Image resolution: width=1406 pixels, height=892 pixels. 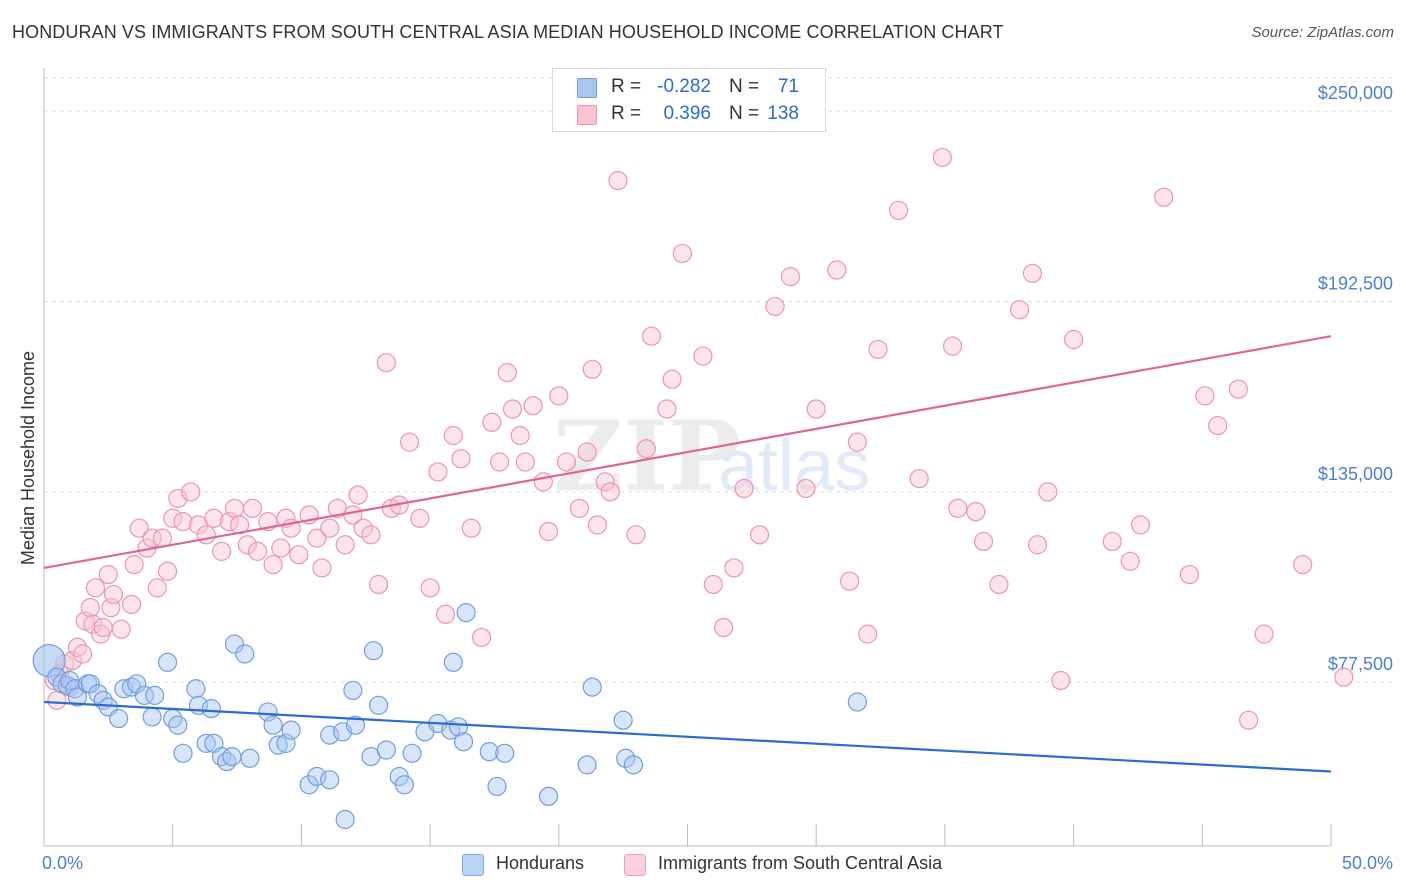 I want to click on y-tick-label: $192,500, so click(x=1355, y=283).